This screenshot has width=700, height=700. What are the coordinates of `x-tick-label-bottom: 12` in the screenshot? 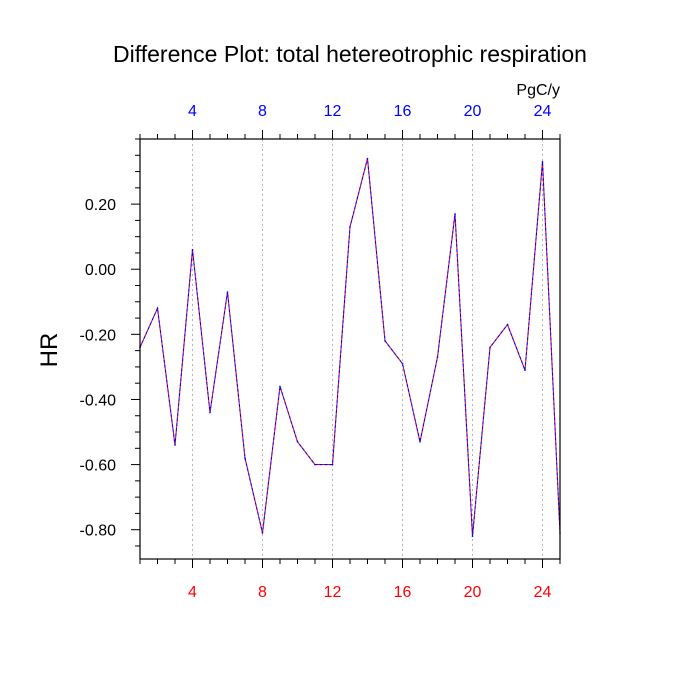 It's located at (333, 592).